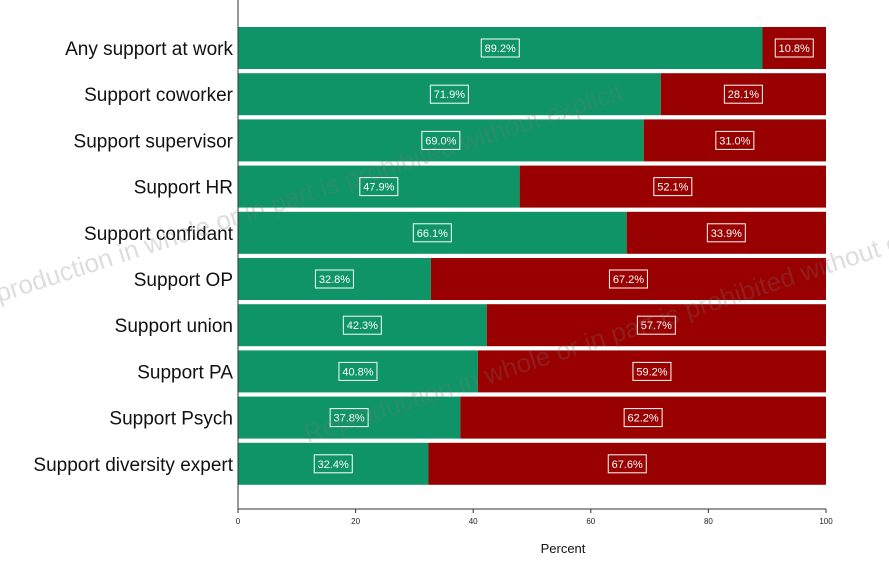 This screenshot has height=563, width=889. I want to click on data-label-red-5: 33.9%, so click(726, 233).